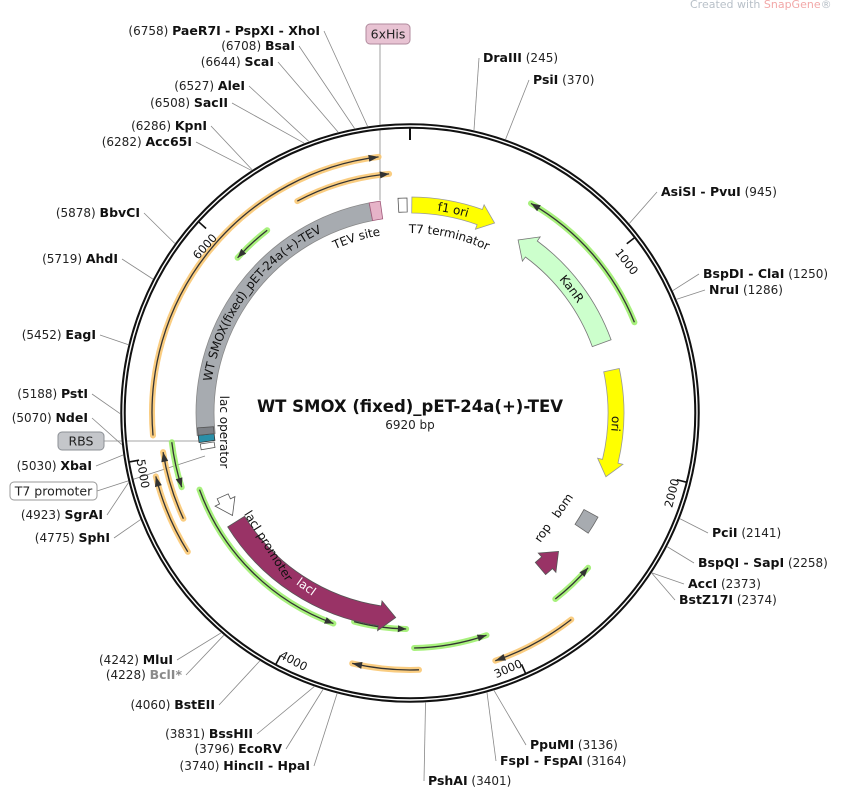  Describe the element at coordinates (206, 431) in the screenshot. I see `feature-cds-start` at that location.